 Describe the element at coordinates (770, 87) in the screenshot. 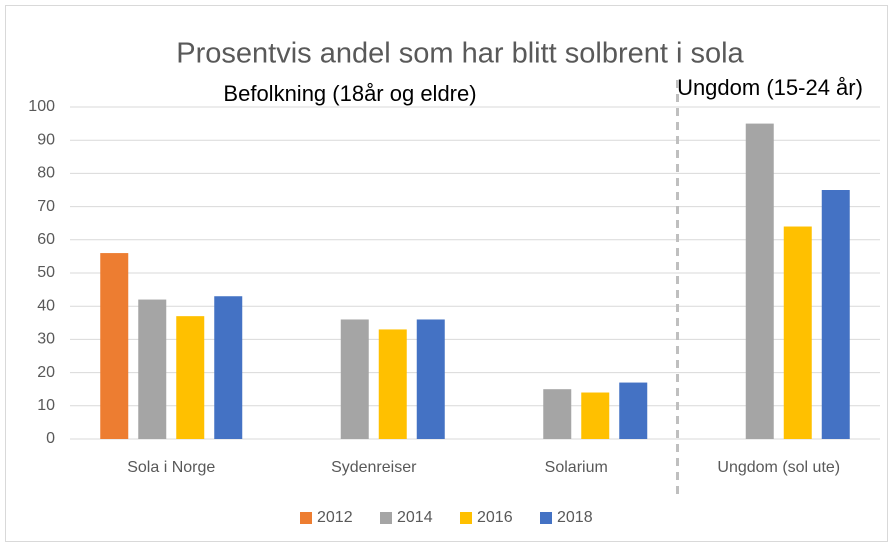

I see `annotation: Ungdom (15-24 år)` at that location.